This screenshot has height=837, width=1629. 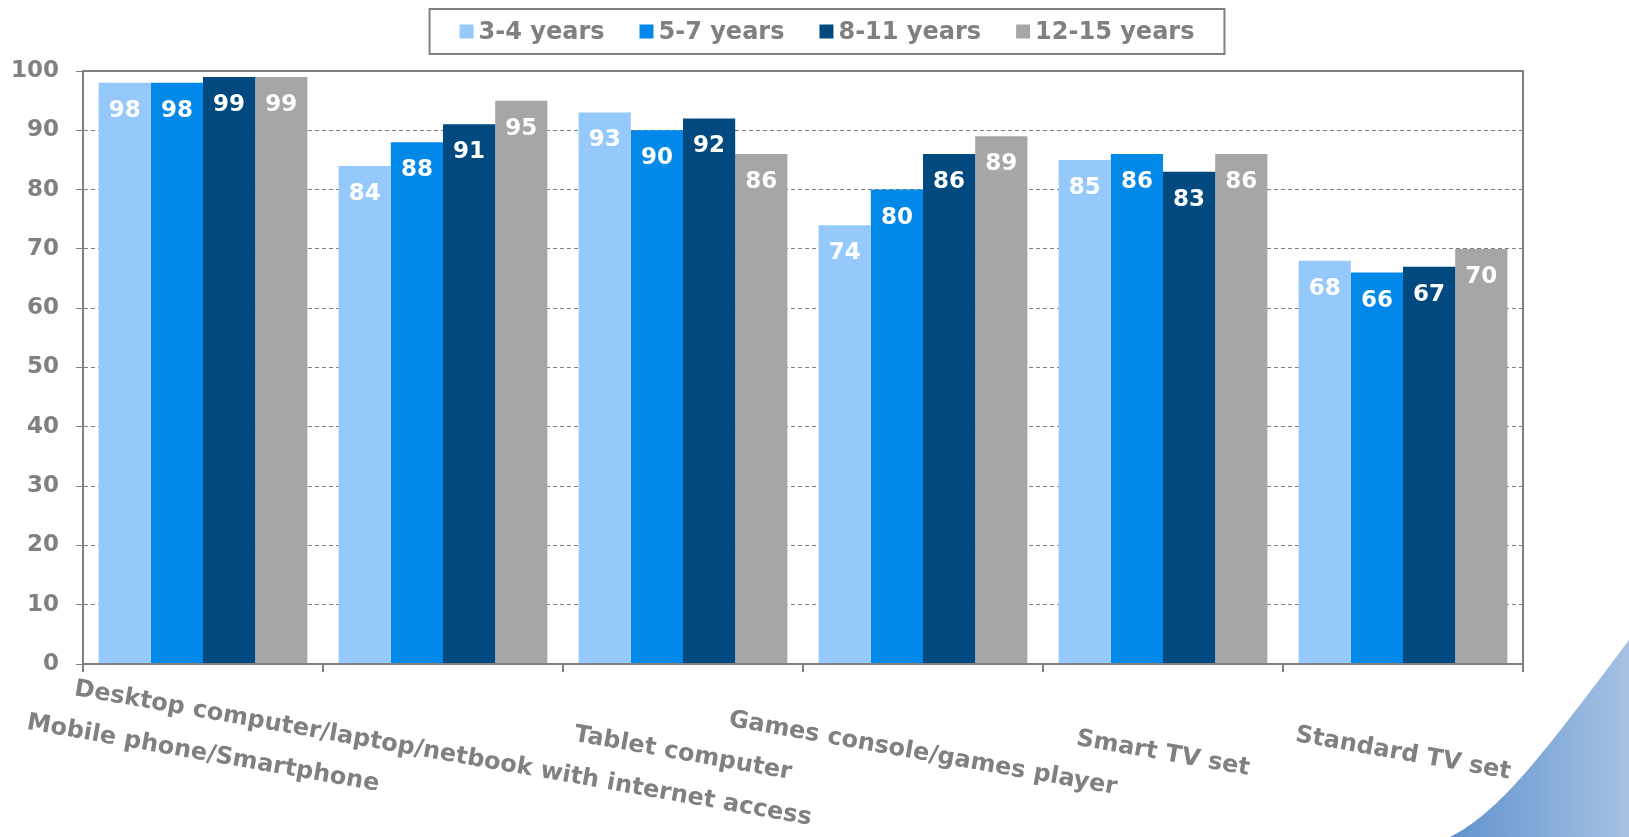 What do you see at coordinates (1324, 286) in the screenshot?
I see `data-label: 68` at bounding box center [1324, 286].